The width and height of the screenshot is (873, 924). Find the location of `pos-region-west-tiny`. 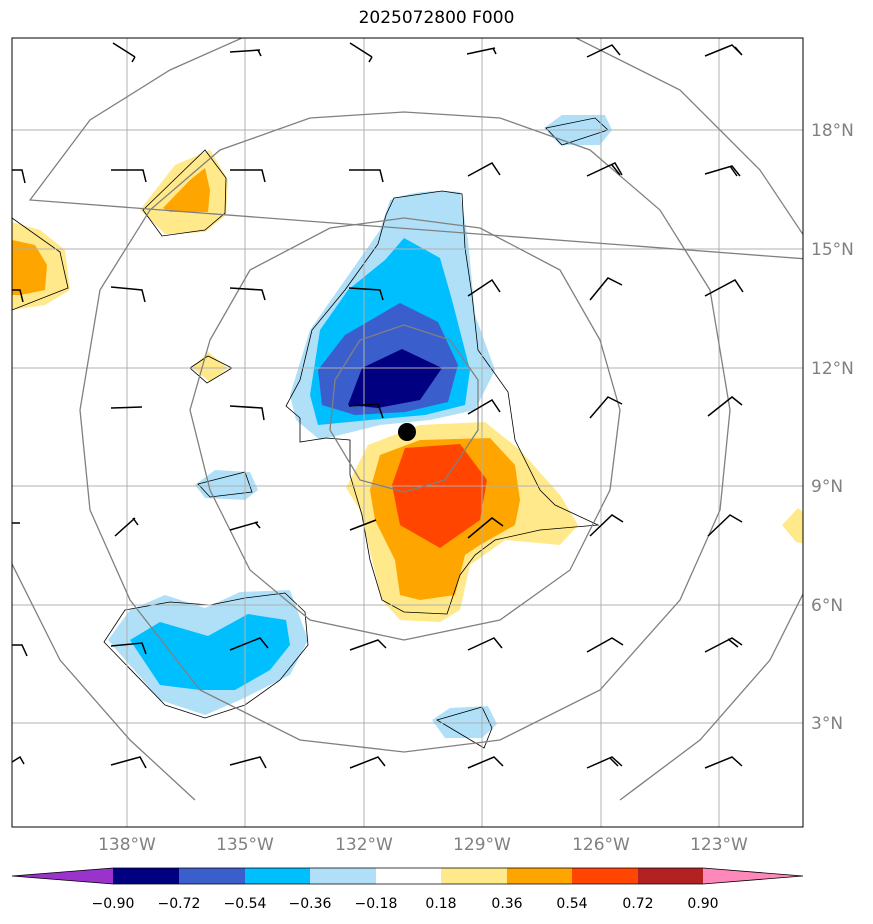

pos-region-west-tiny is located at coordinates (210, 367).